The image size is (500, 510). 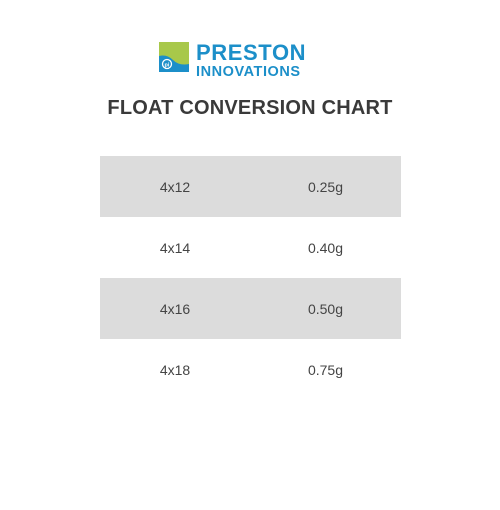 What do you see at coordinates (325, 308) in the screenshot?
I see `float-weight-cell: 0.50g` at bounding box center [325, 308].